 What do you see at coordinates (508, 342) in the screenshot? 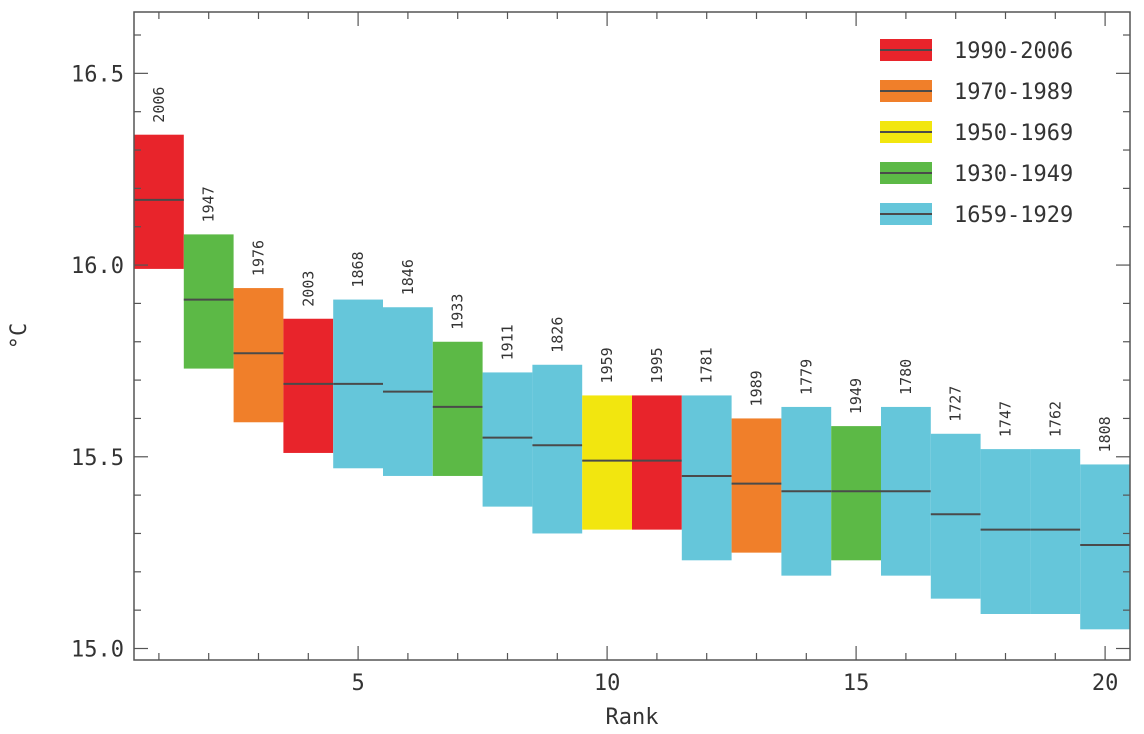
I see `year-label-rank-8: 1911` at bounding box center [508, 342].